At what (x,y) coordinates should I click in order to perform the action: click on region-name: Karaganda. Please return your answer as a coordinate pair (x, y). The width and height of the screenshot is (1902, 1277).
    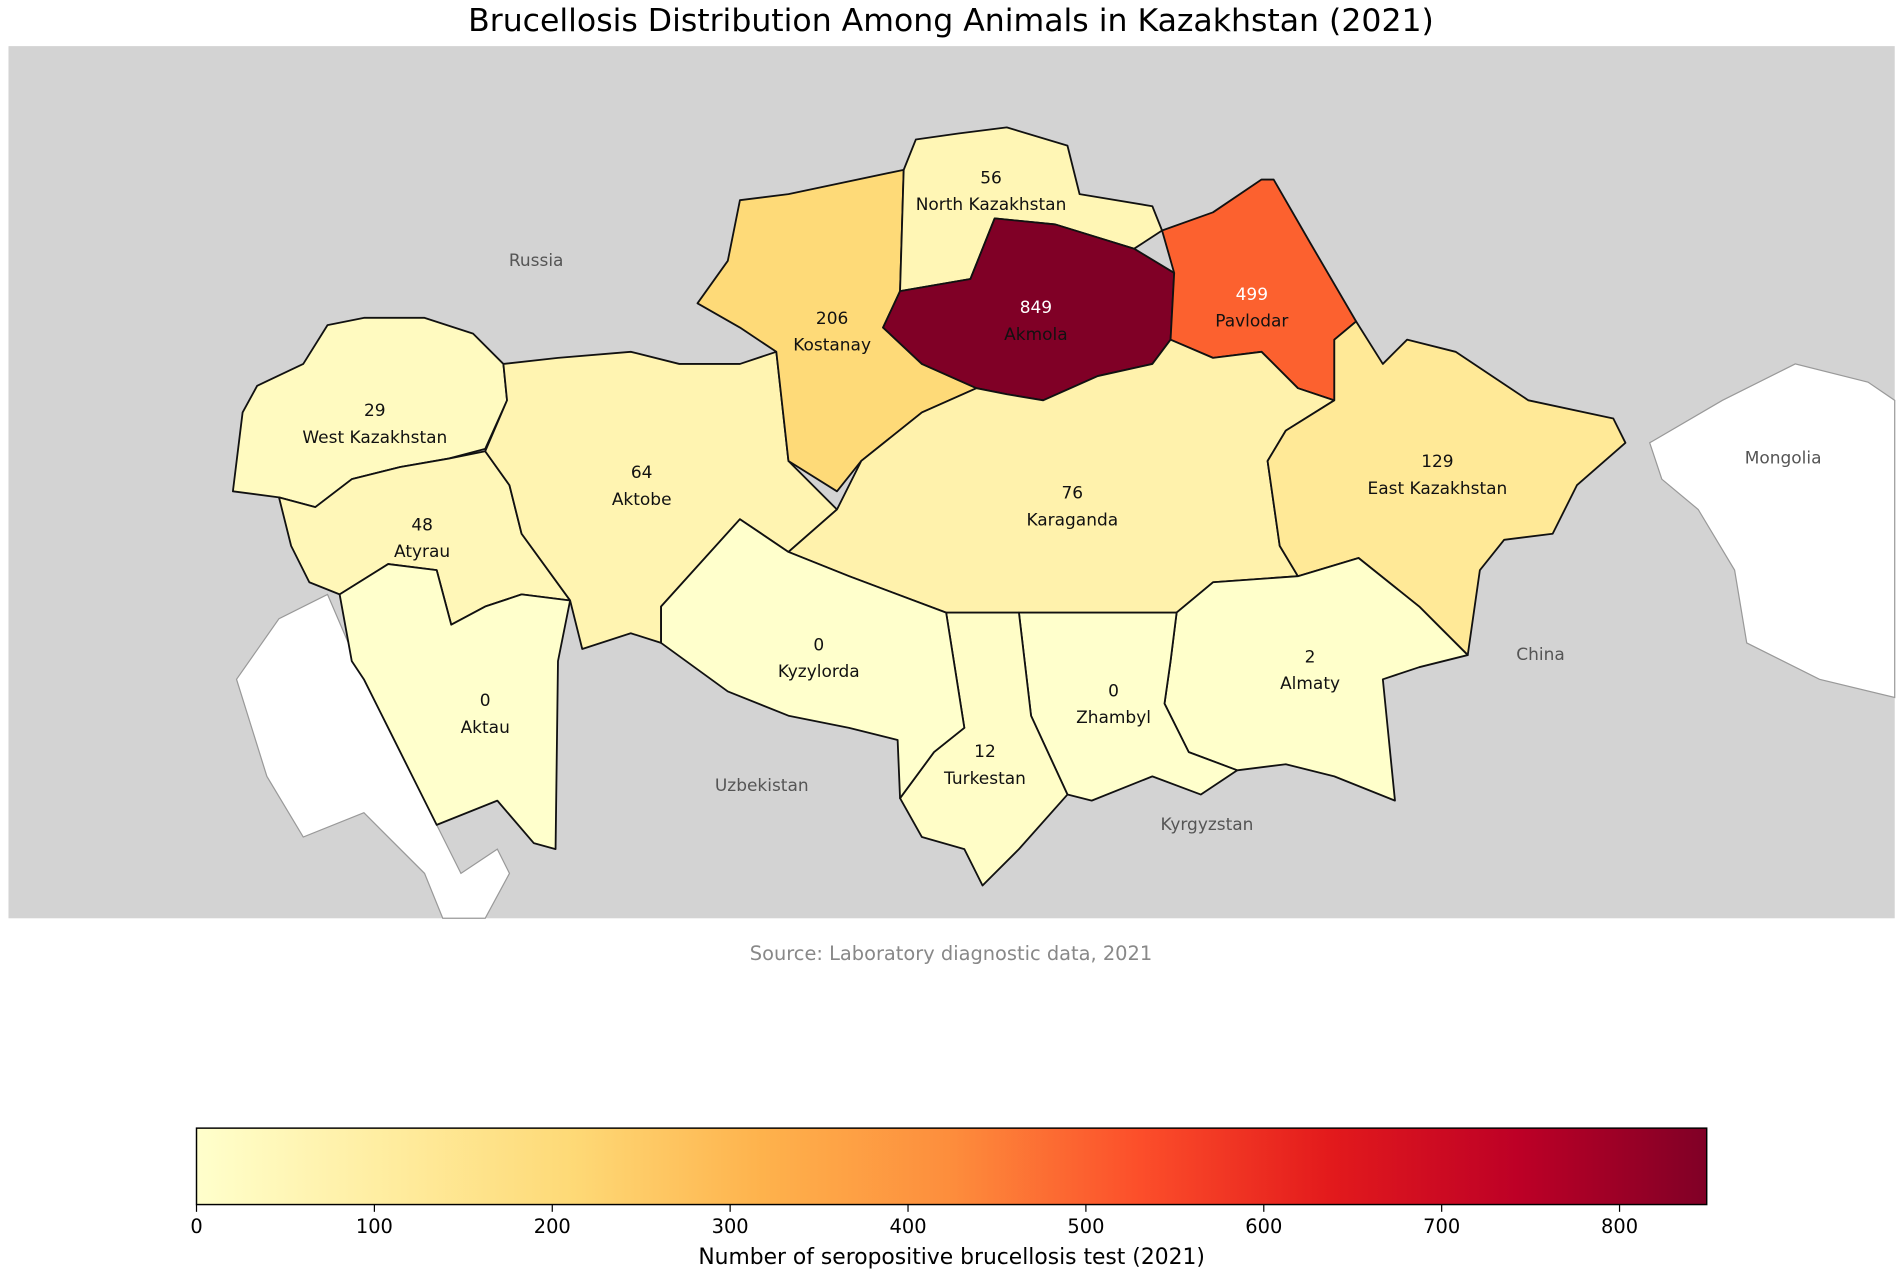
    Looking at the image, I should click on (1072, 520).